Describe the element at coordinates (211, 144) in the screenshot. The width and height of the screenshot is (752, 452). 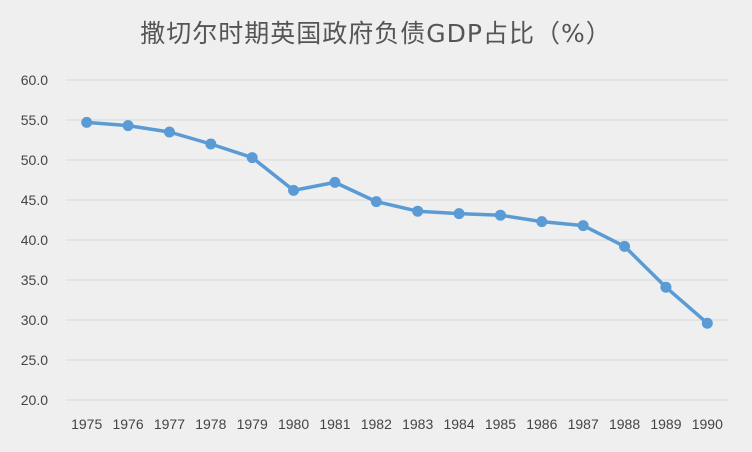
I see `data-point-1978` at that location.